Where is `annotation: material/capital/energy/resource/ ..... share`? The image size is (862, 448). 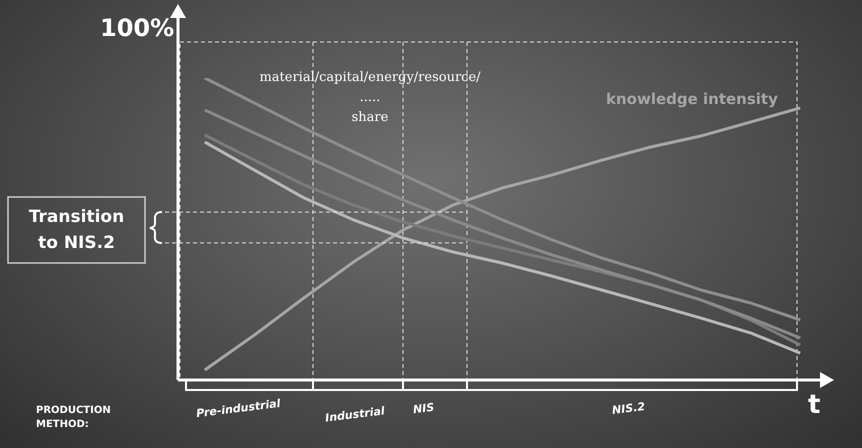 annotation: material/capital/energy/resource/ ..... share is located at coordinates (370, 98).